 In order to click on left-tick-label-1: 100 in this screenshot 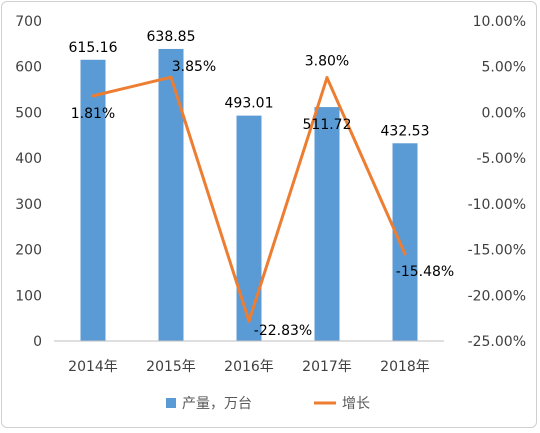, I will do `click(28, 296)`.